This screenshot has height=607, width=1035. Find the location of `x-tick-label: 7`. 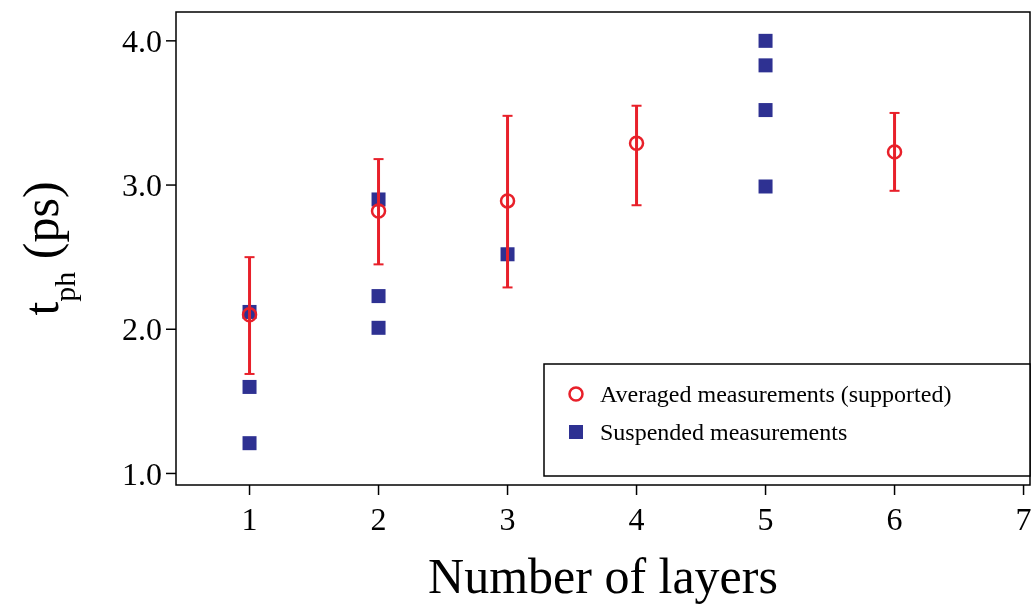

x-tick-label: 7 is located at coordinates (1023, 519).